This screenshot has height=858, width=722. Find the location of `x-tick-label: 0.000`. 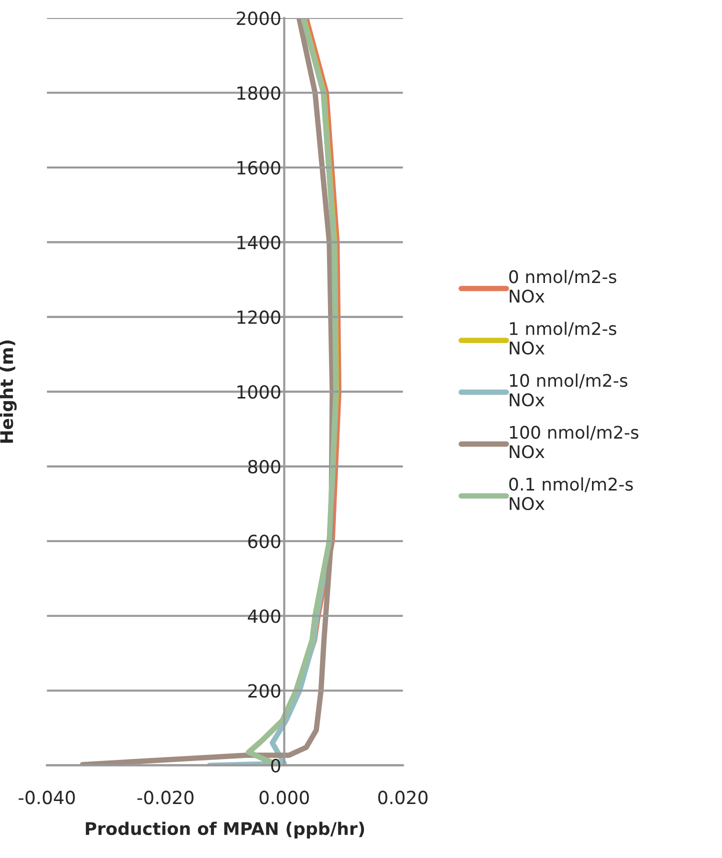

x-tick-label: 0.000 is located at coordinates (284, 797).